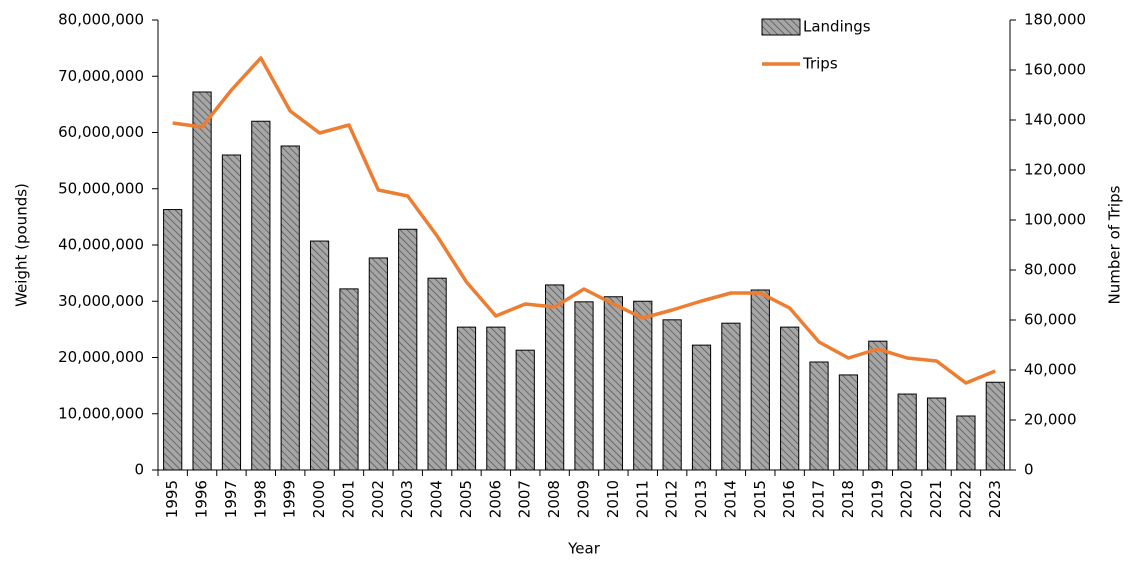 The image size is (1128, 561). I want to click on y-tick-label: 50,000,000, so click(101, 188).